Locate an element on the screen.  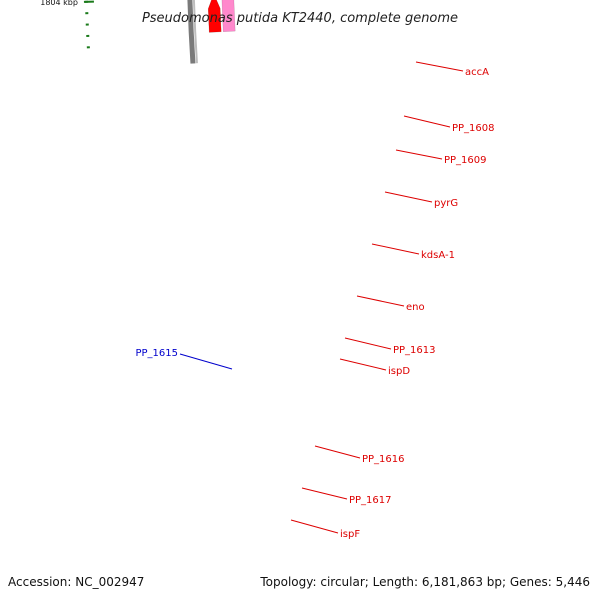
backbone-inner is located at coordinates (195, 32).